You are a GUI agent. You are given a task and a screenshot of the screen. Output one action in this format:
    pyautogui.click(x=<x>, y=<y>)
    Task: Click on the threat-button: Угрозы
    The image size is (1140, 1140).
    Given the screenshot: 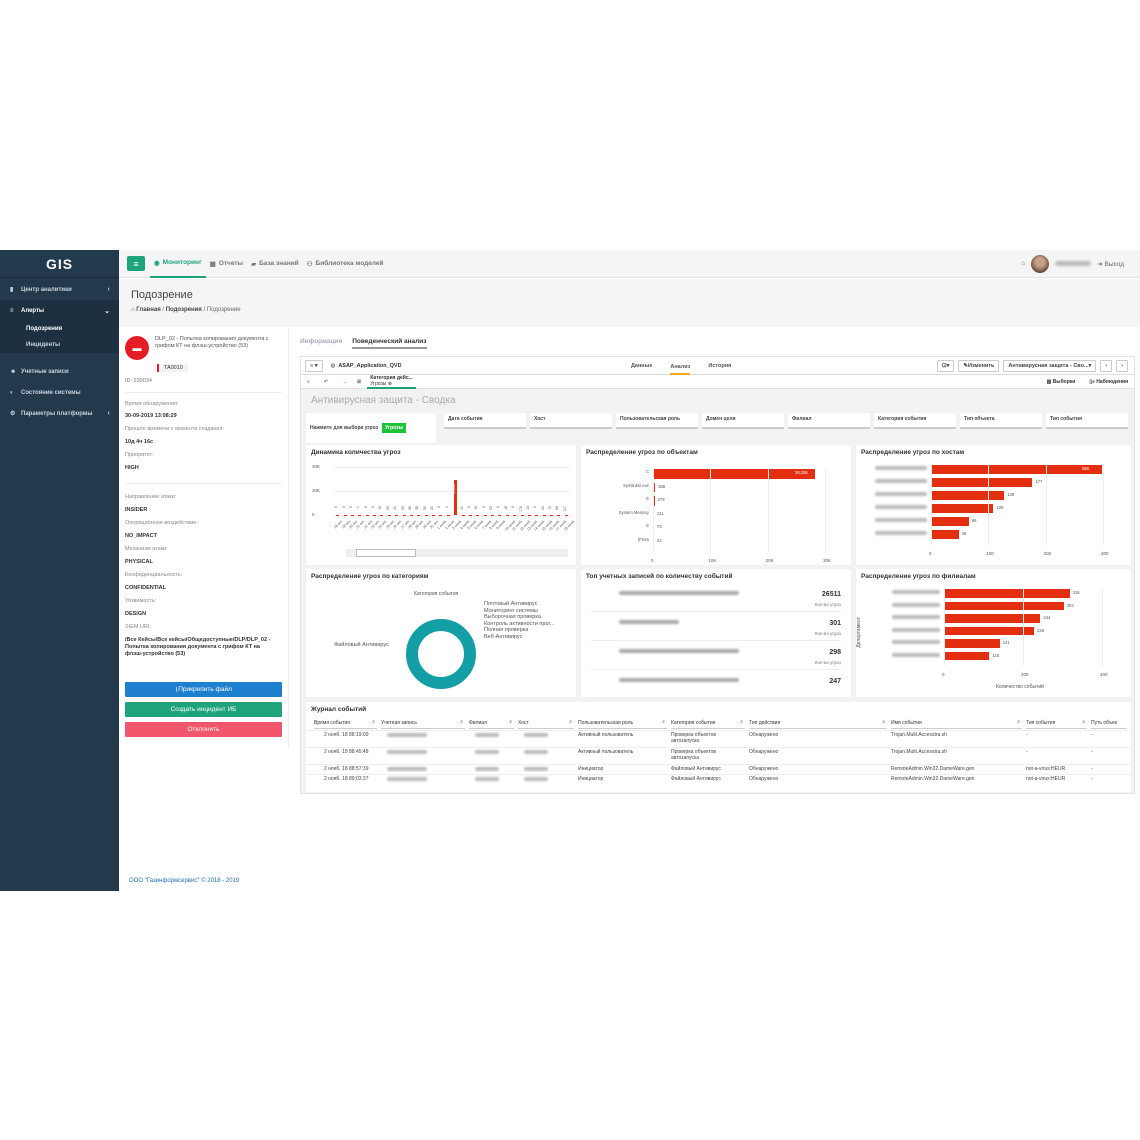 What is the action you would take?
    pyautogui.click(x=394, y=428)
    